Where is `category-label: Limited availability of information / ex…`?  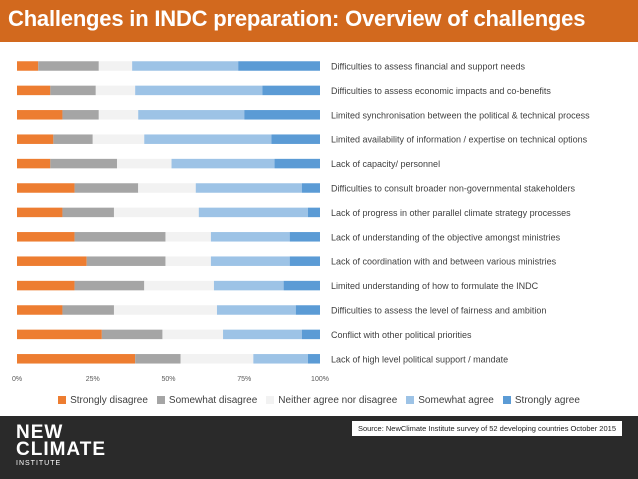
category-label: Limited availability of information / ex… is located at coordinates (459, 140).